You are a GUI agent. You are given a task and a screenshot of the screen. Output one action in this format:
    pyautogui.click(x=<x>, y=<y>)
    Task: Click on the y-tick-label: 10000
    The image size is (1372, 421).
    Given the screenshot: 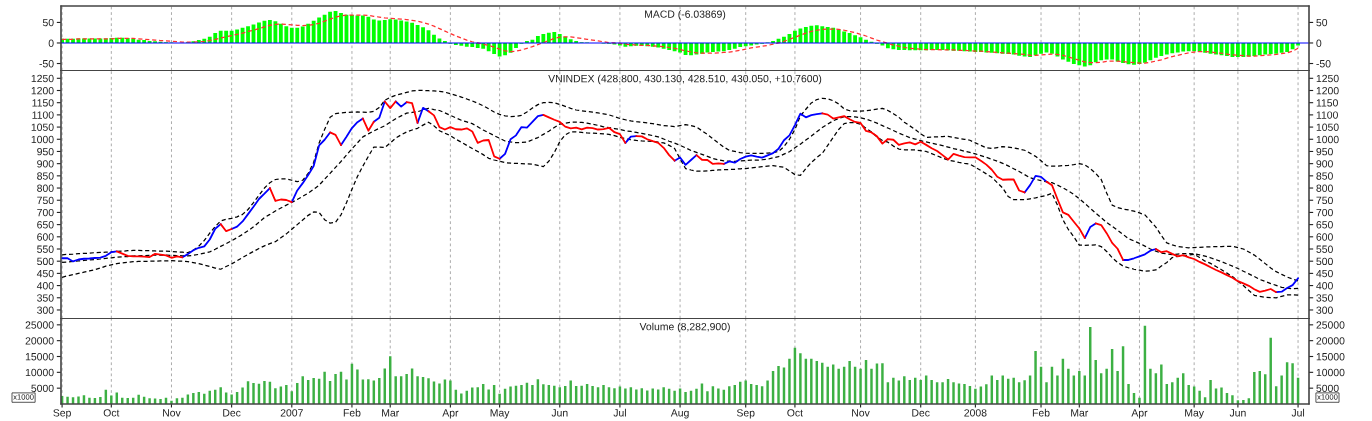 What is the action you would take?
    pyautogui.click(x=39, y=372)
    